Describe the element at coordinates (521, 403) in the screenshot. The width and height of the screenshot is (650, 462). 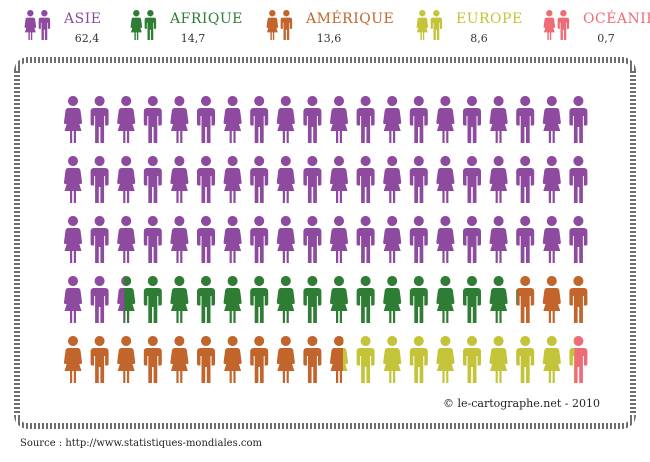
I see `credit-text: © le-cartographe.net - 2010` at that location.